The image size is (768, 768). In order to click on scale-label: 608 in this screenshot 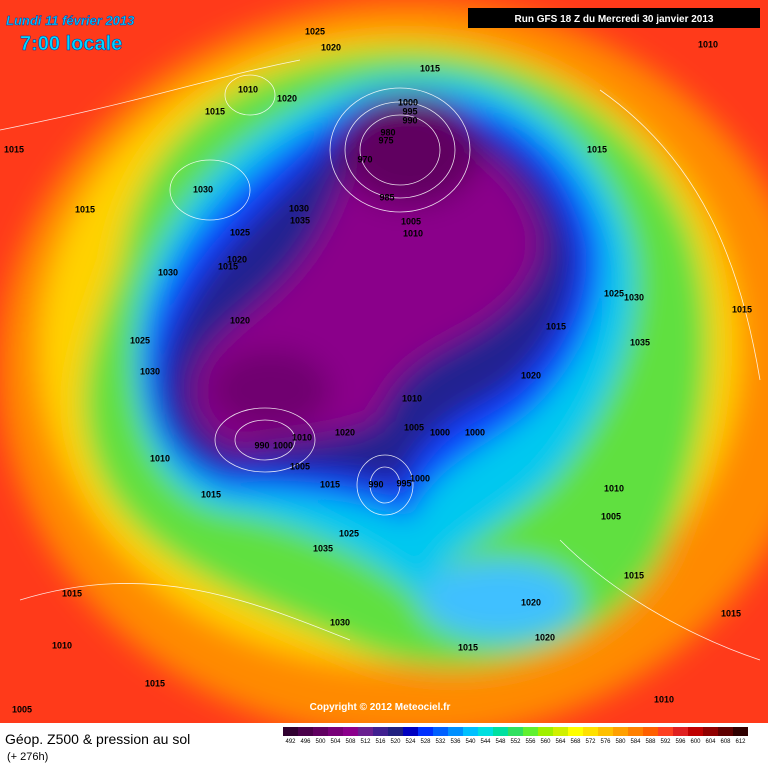, I will do `click(725, 742)`.